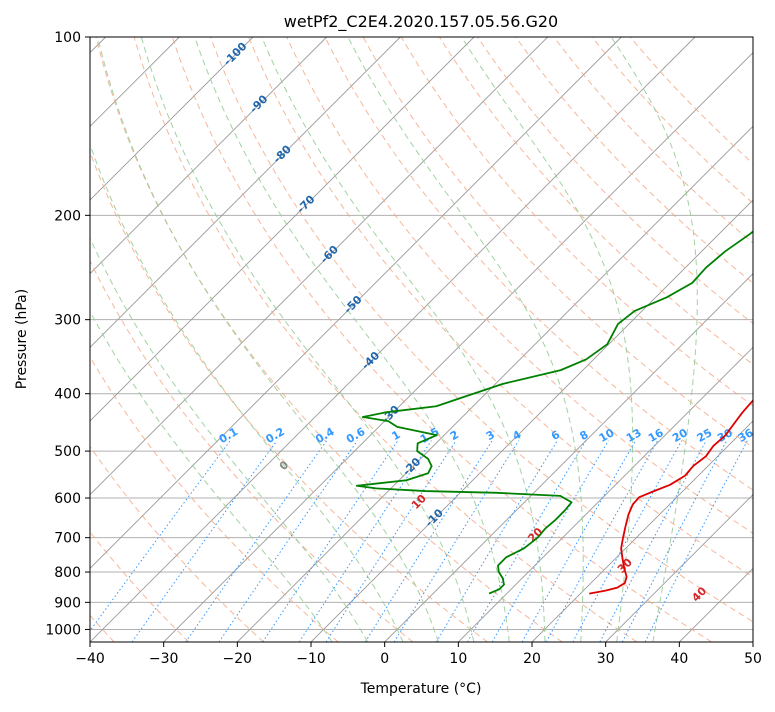 The height and width of the screenshot is (712, 775). Describe the element at coordinates (421, 689) in the screenshot. I see `x-axis-label: Temperature (°C)` at that location.